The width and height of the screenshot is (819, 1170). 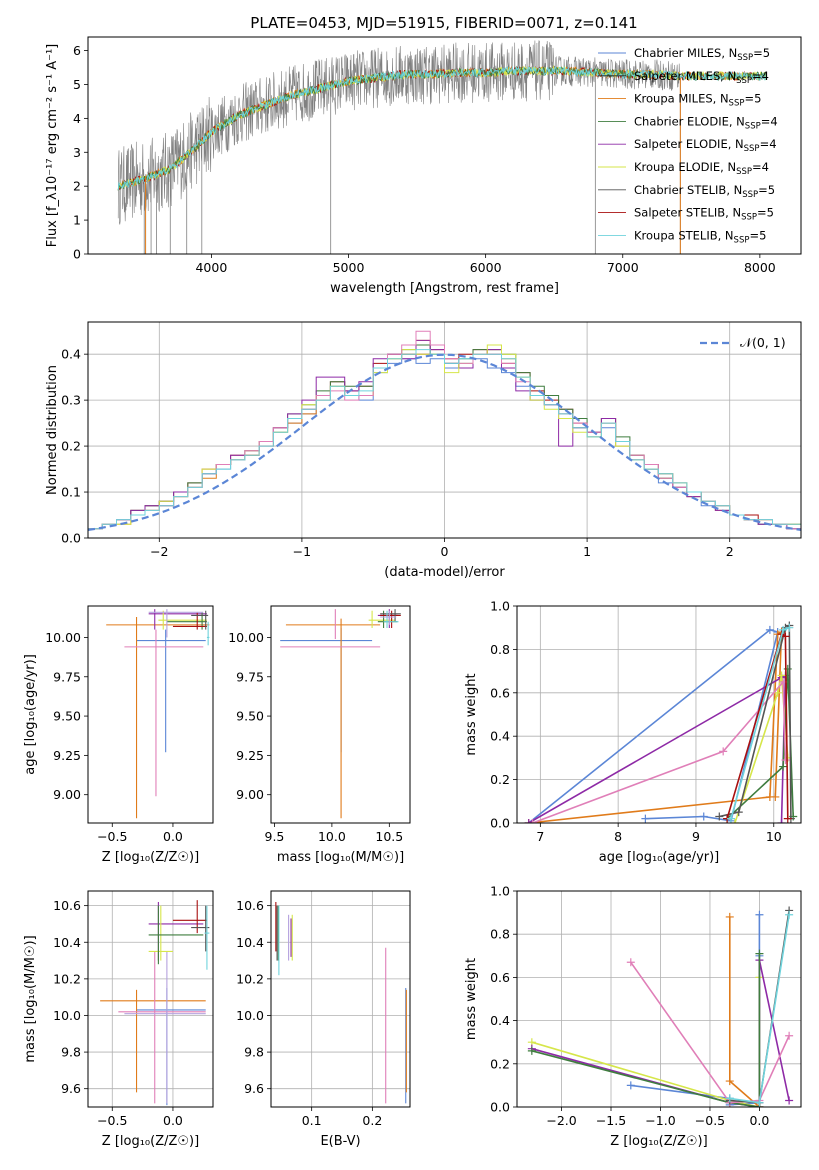 What do you see at coordinates (759, 1120) in the screenshot?
I see `x-tick-label: 0.0` at bounding box center [759, 1120].